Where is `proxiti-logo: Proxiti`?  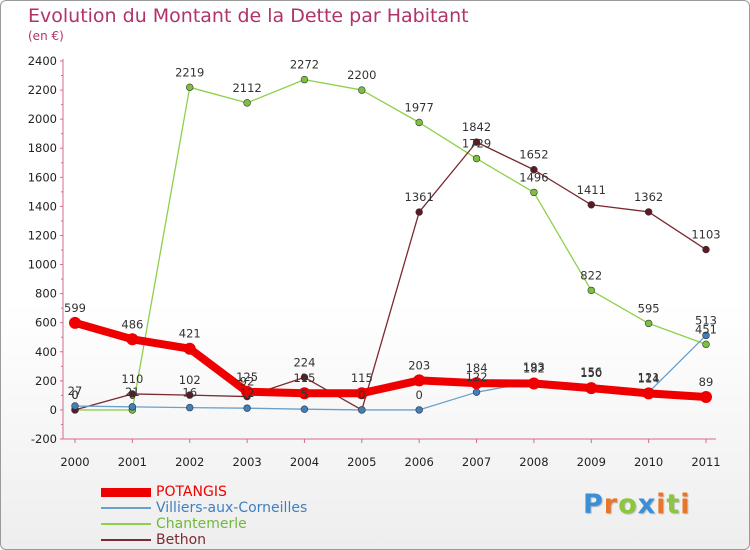 proxiti-logo: Proxiti is located at coordinates (637, 504).